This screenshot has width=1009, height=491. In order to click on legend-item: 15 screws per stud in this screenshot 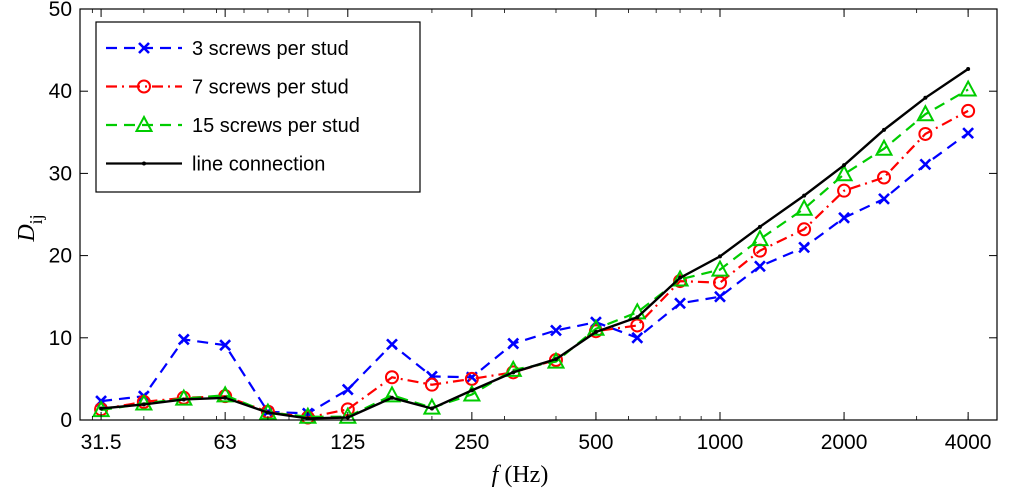, I will do `click(233, 125)`.